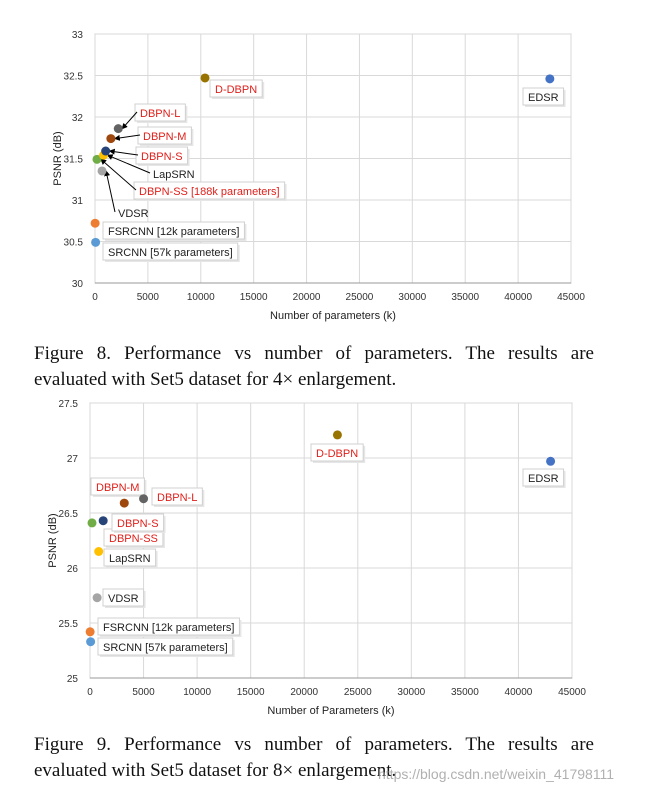 The height and width of the screenshot is (795, 650). I want to click on point-label-group: DBPN-S, so click(138, 523).